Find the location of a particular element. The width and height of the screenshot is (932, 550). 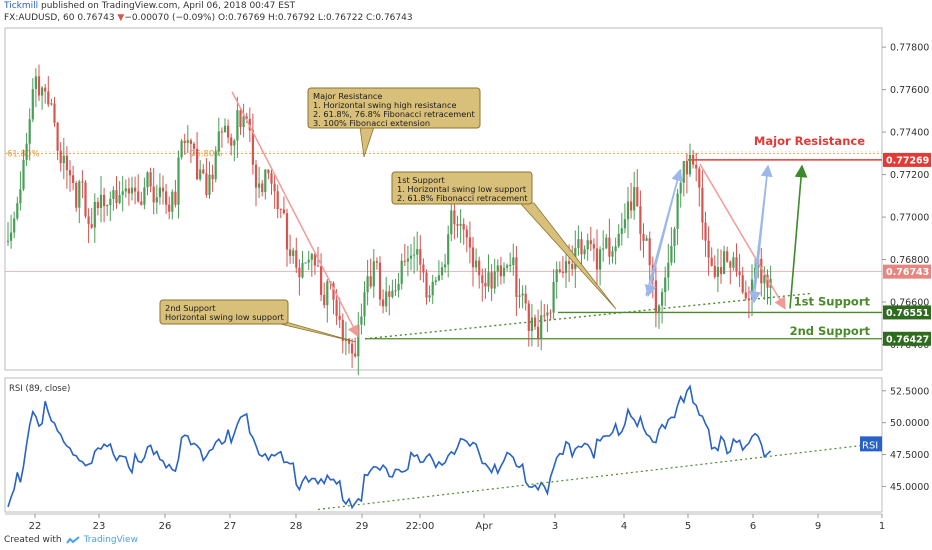

tradingview-brand: TradingView is located at coordinates (110, 540).